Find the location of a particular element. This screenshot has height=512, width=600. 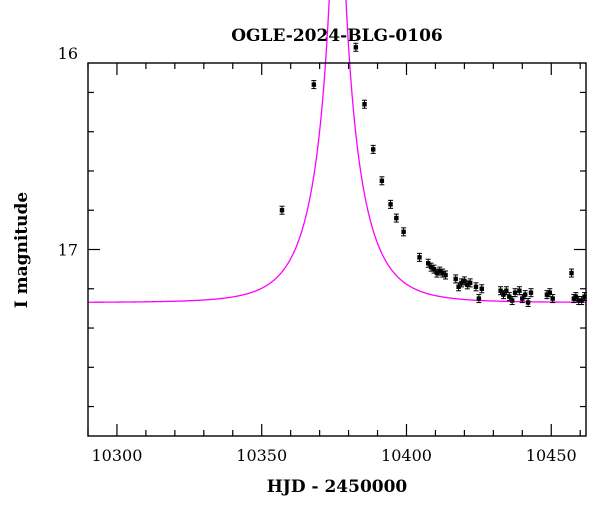

y-axis-label: I magnitude is located at coordinates (22, 250).